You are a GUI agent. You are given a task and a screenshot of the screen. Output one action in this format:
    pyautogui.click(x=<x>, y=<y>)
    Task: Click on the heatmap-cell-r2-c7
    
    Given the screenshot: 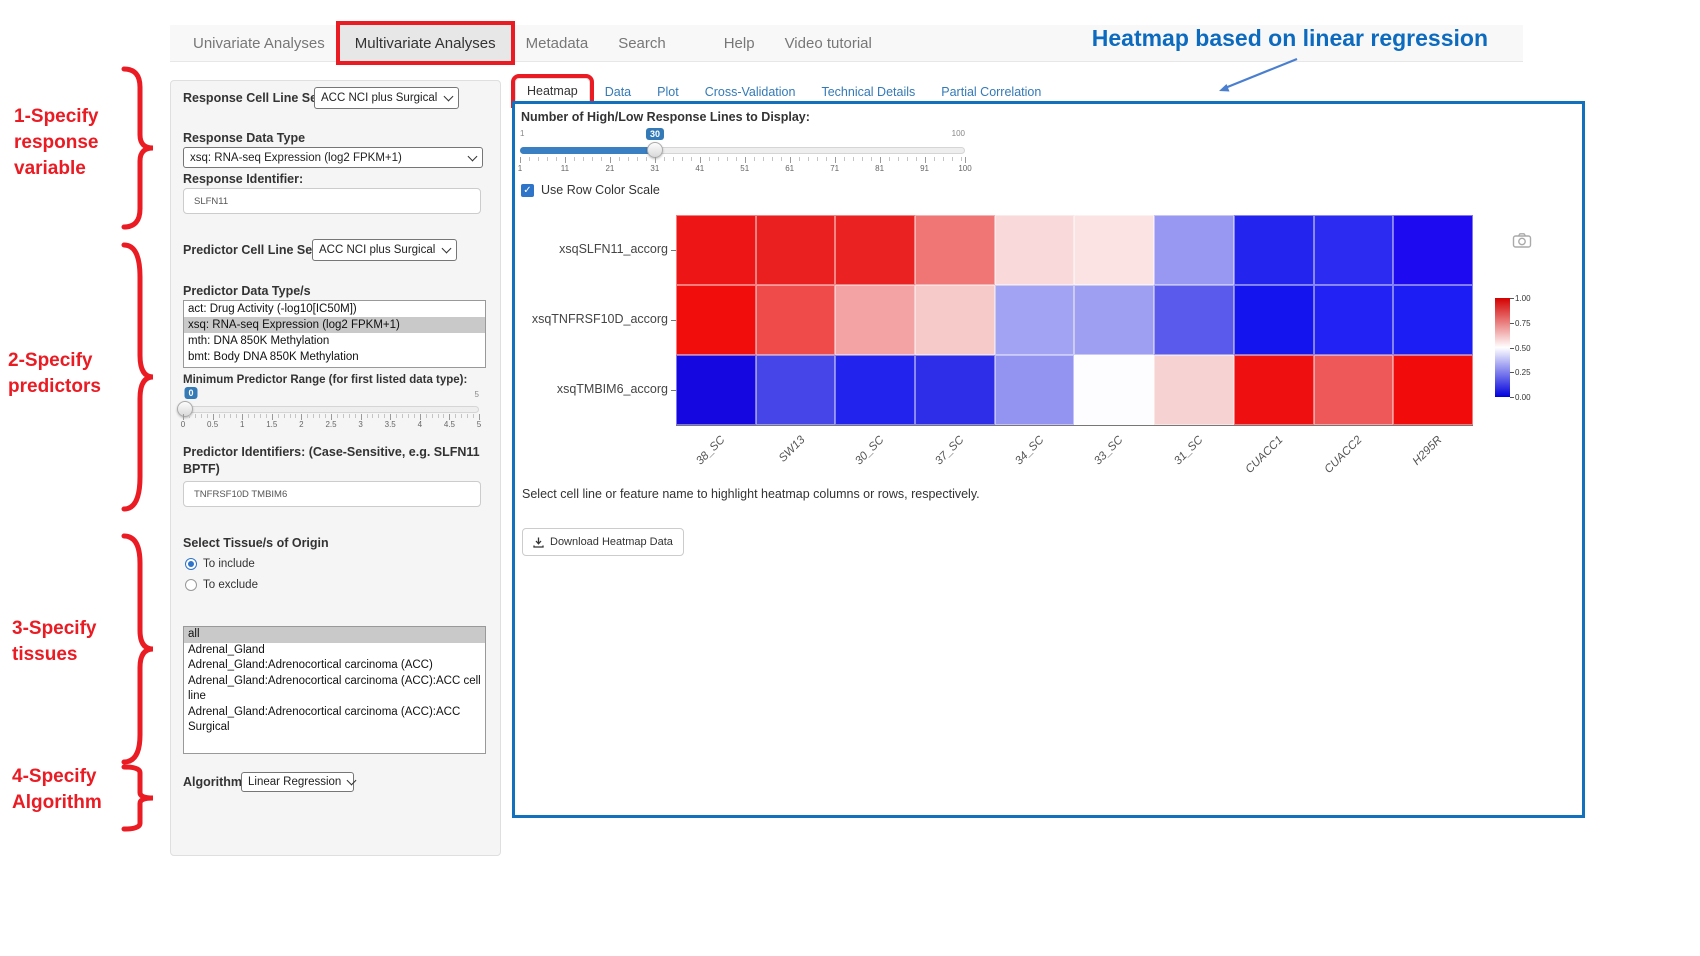 What is the action you would take?
    pyautogui.click(x=1273, y=390)
    